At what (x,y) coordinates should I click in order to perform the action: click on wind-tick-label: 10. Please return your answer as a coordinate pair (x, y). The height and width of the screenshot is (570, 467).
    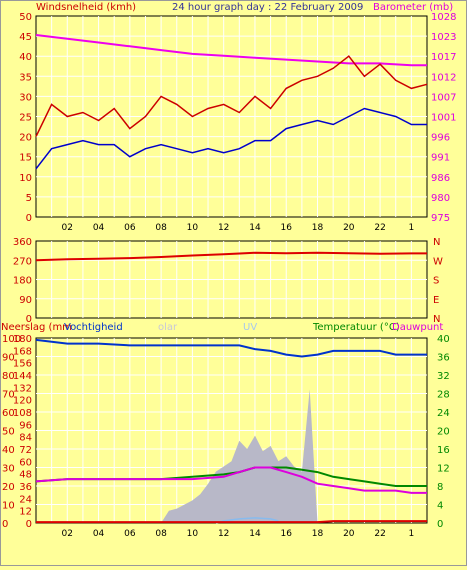
    Looking at the image, I should click on (25, 178).